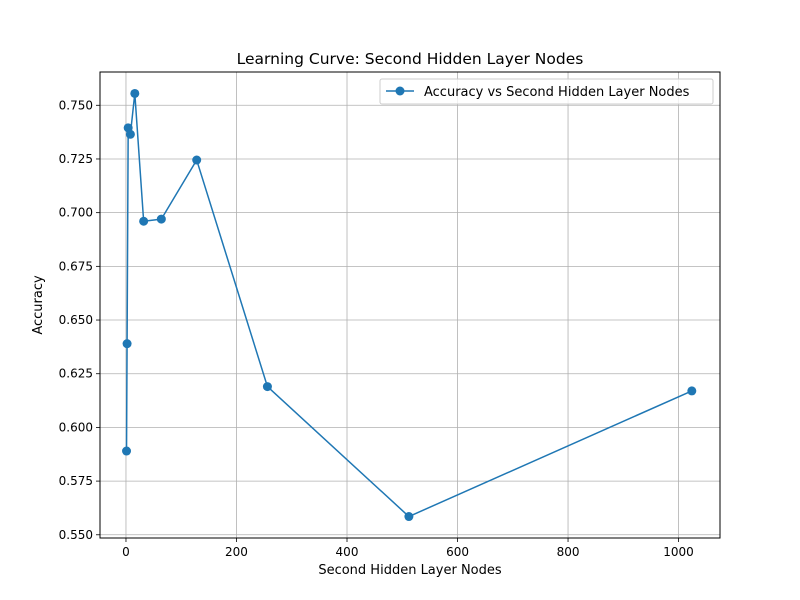 This screenshot has height=600, width=800. I want to click on x-axis-label: Second Hidden Layer Nodes, so click(410, 570).